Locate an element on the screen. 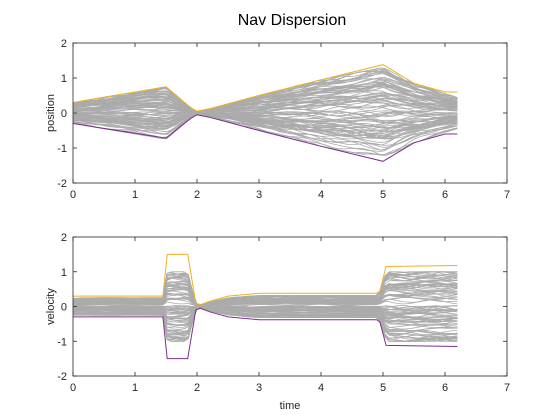 The width and height of the screenshot is (560, 420). position-upper-bound-line is located at coordinates (265, 88).